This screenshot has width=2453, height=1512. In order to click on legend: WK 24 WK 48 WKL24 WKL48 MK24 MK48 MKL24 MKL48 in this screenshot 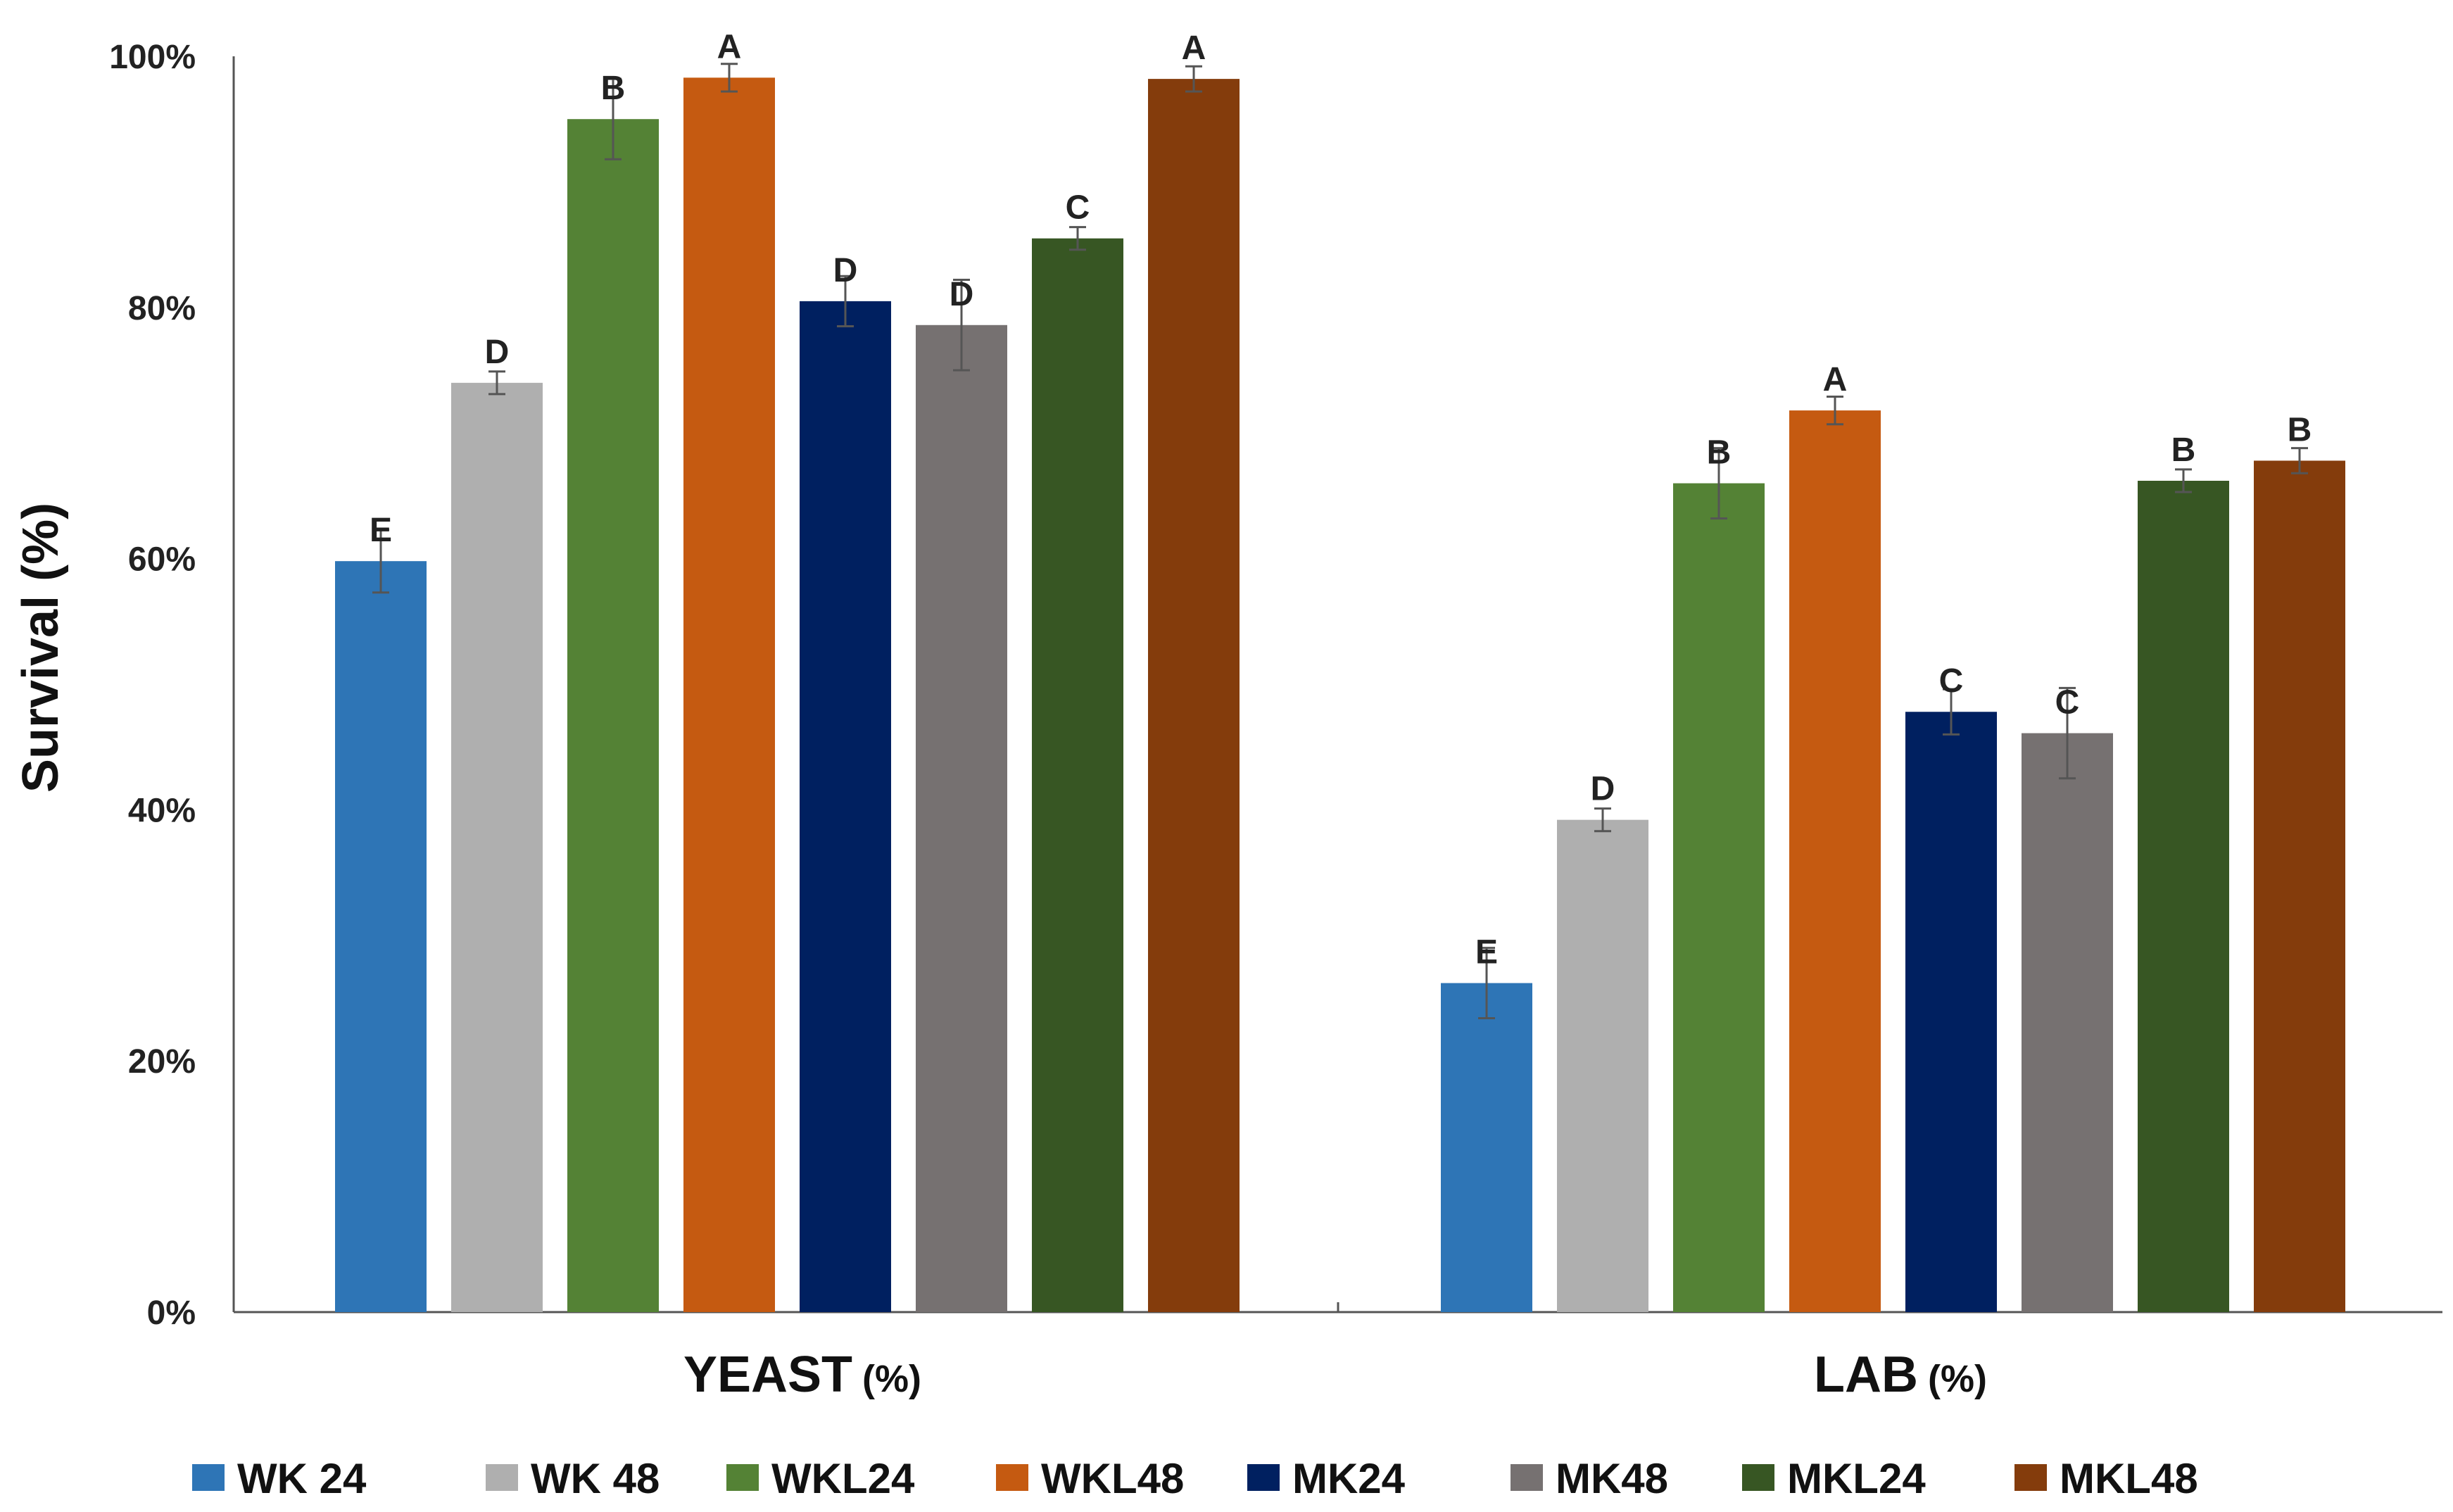, I will do `click(1195, 1478)`.